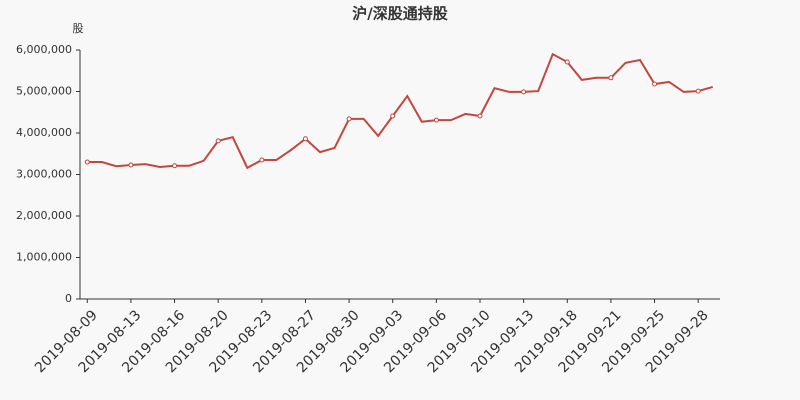 Image resolution: width=800 pixels, height=400 pixels. Describe the element at coordinates (44, 174) in the screenshot. I see `y-tick-label: 3,000,000` at that location.